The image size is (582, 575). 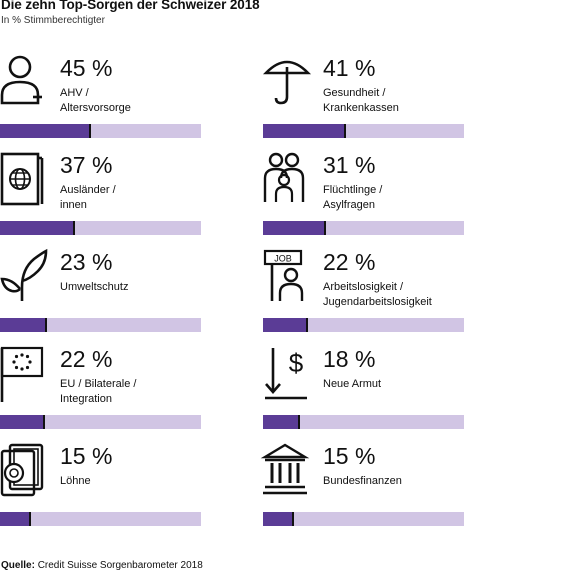 I want to click on percent-value: 31 %, so click(x=349, y=165).